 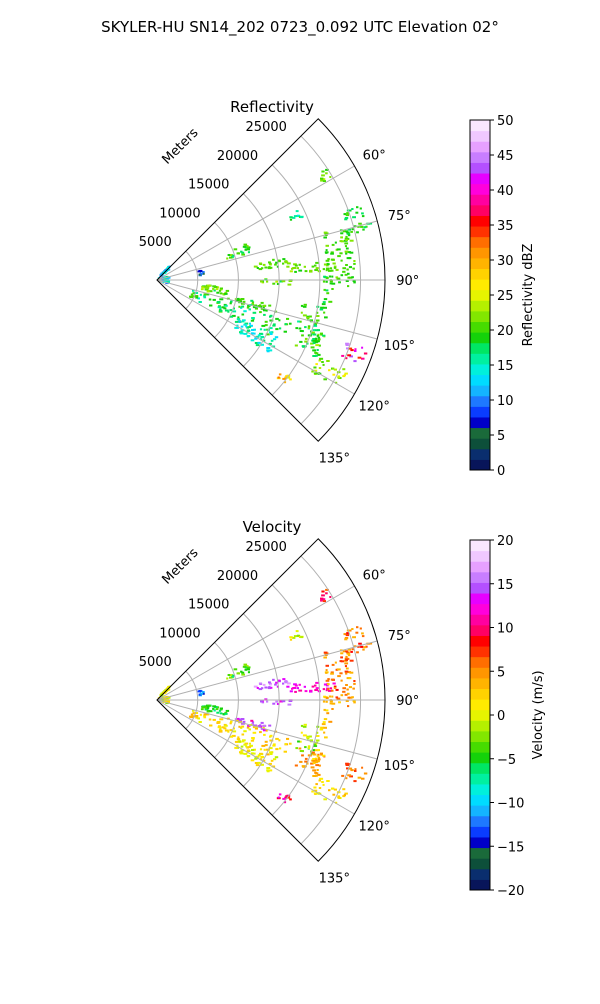 I want to click on colorbar-tick-label: 35, so click(x=505, y=226).